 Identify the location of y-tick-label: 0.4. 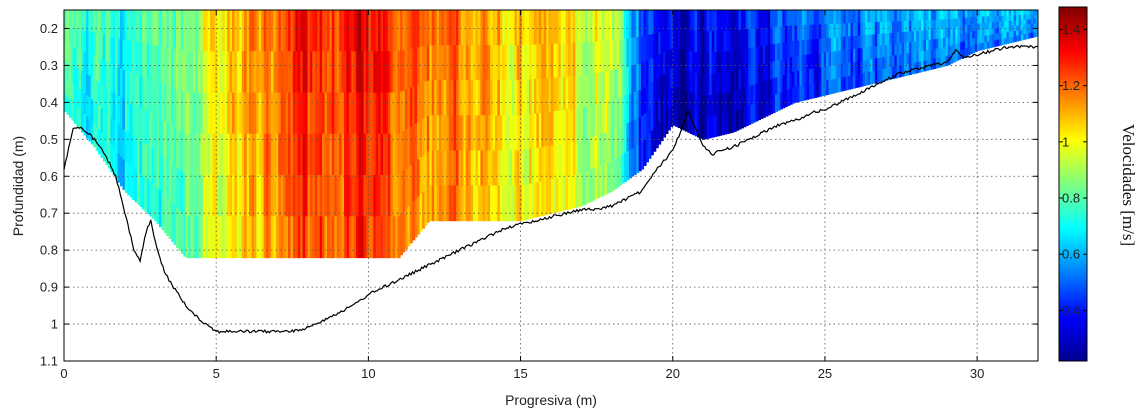
(49, 102).